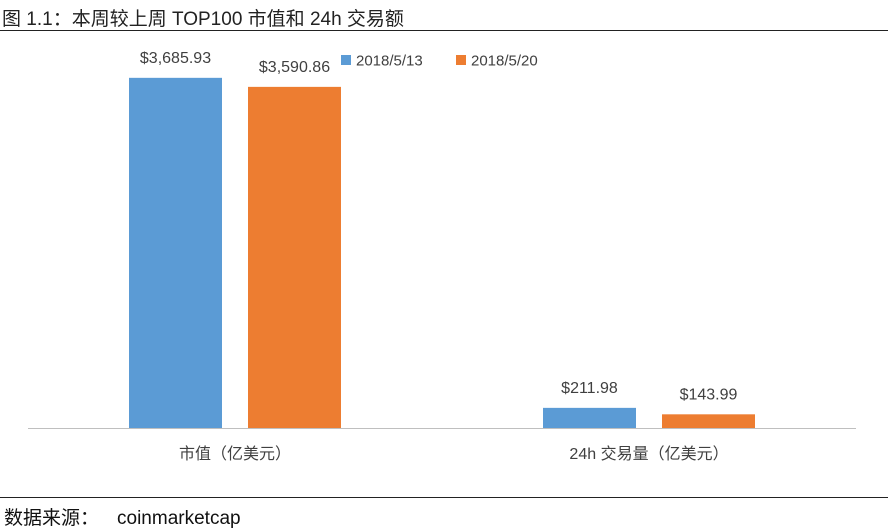  I want to click on category-labels: 市值（亿美元） 24h 交易量（亿美元）, so click(454, 454).